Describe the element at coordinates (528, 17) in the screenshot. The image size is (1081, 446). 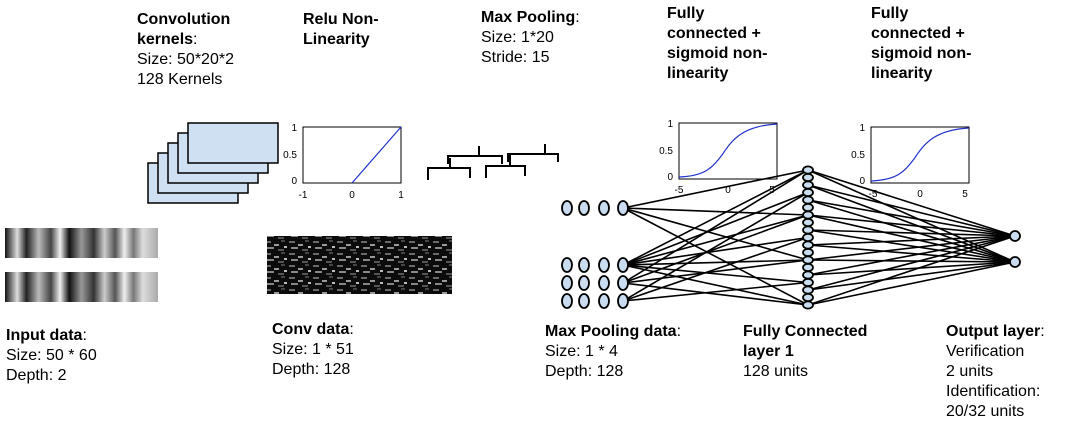
I see `max-pooling-title: Max Pooling` at that location.